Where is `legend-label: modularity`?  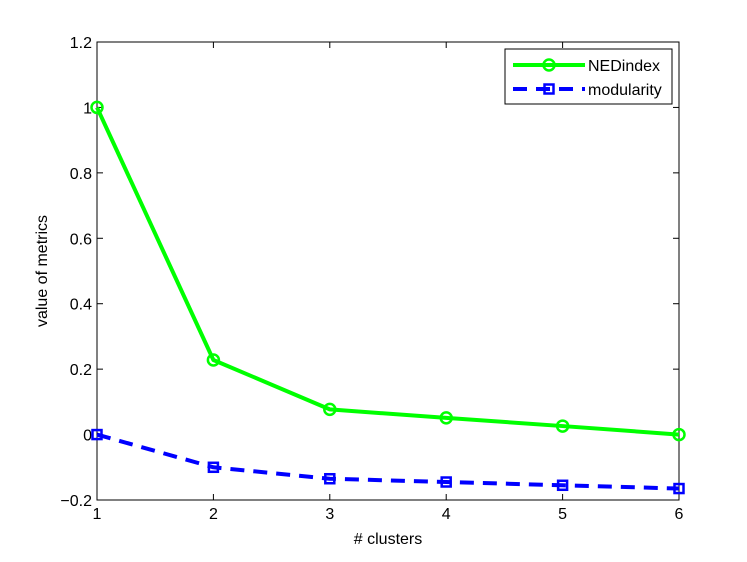 legend-label: modularity is located at coordinates (625, 90).